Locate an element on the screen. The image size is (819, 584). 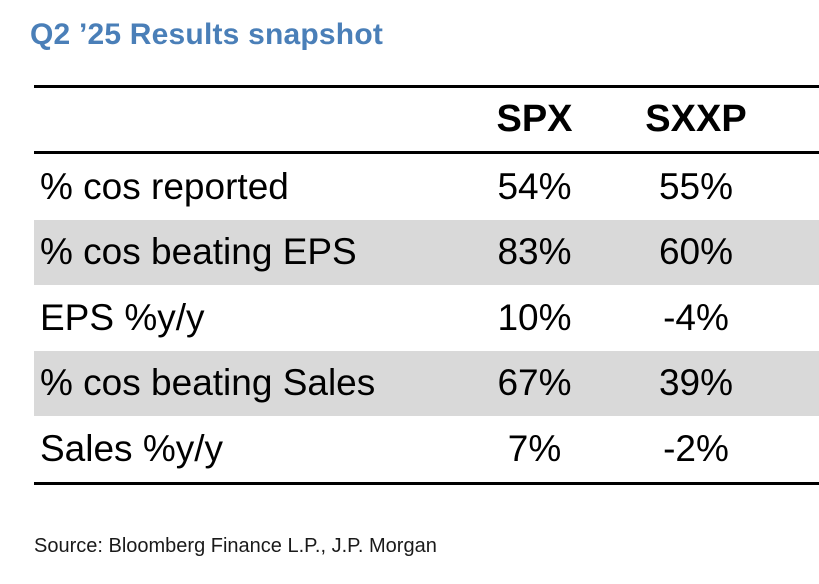
table-row: Sales %y/y 7% -2% is located at coordinates (426, 449).